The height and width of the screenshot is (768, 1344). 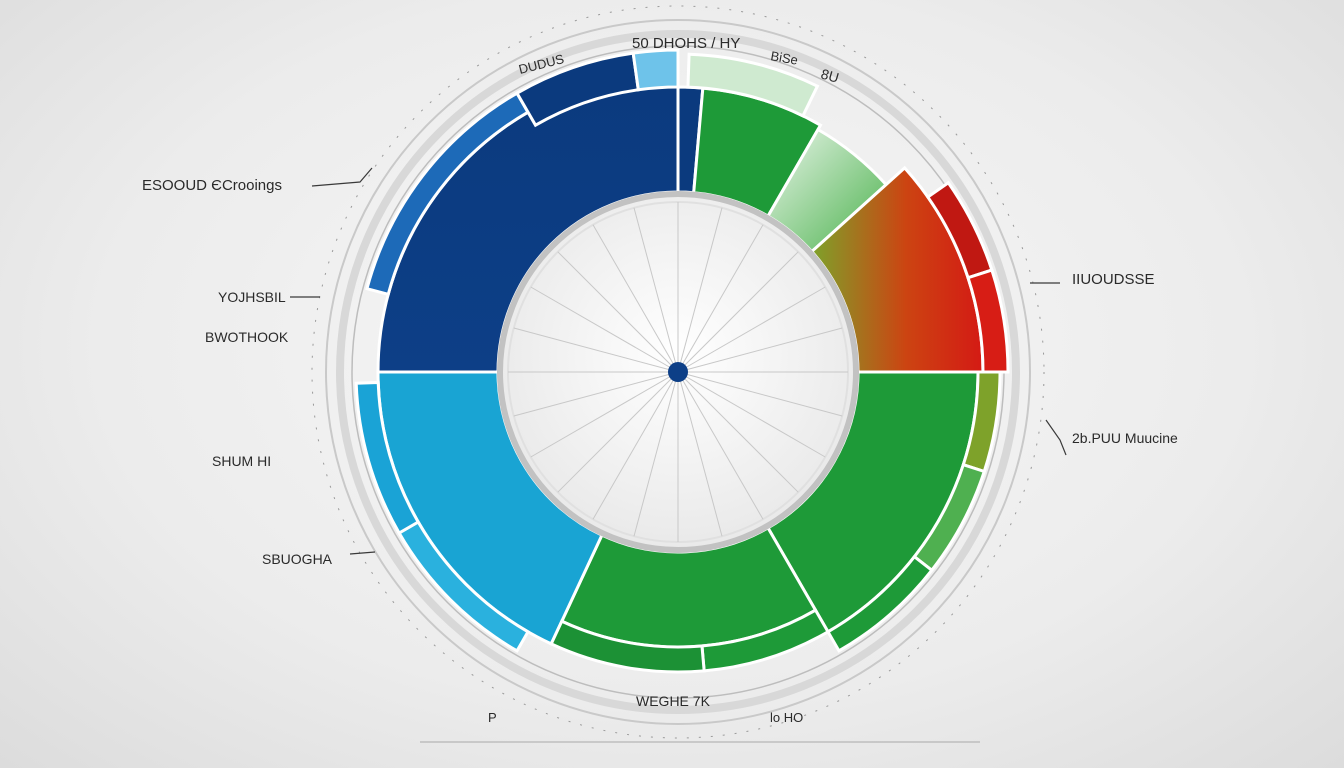 I want to click on label-top-c: BiSe, so click(x=784, y=58).